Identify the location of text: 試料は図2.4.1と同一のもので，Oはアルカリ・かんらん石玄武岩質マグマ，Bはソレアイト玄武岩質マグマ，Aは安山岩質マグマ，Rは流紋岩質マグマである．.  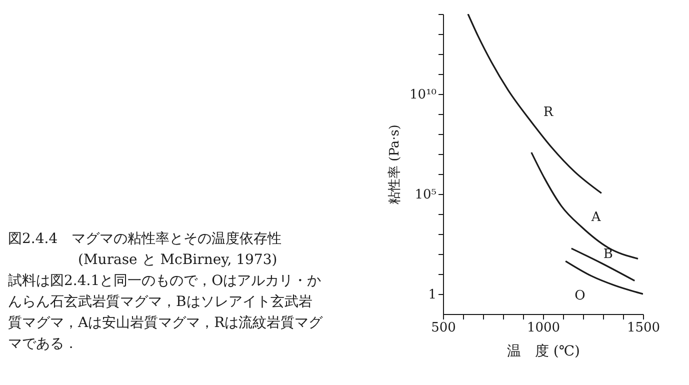
(166, 312).